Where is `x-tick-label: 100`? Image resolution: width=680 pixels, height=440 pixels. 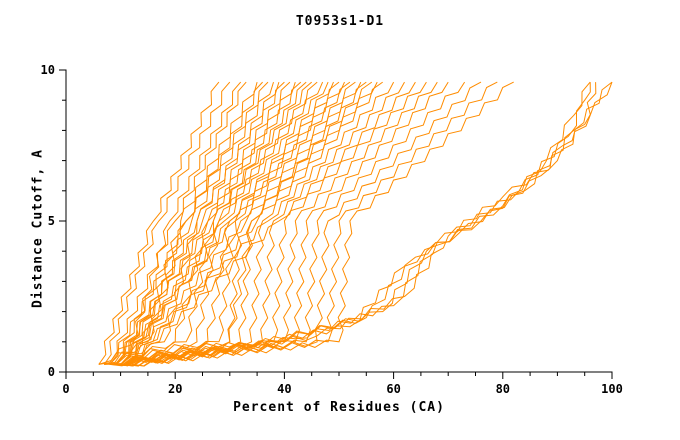 x-tick-label: 100 is located at coordinates (612, 389).